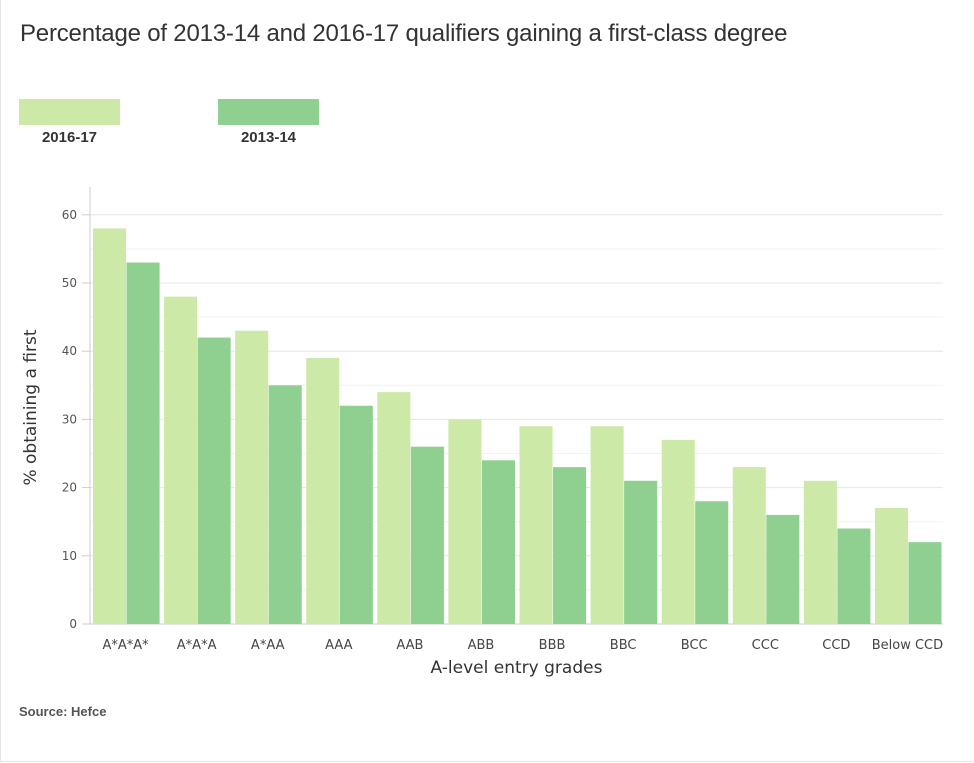  I want to click on y-tick-label: 60, so click(69, 215).